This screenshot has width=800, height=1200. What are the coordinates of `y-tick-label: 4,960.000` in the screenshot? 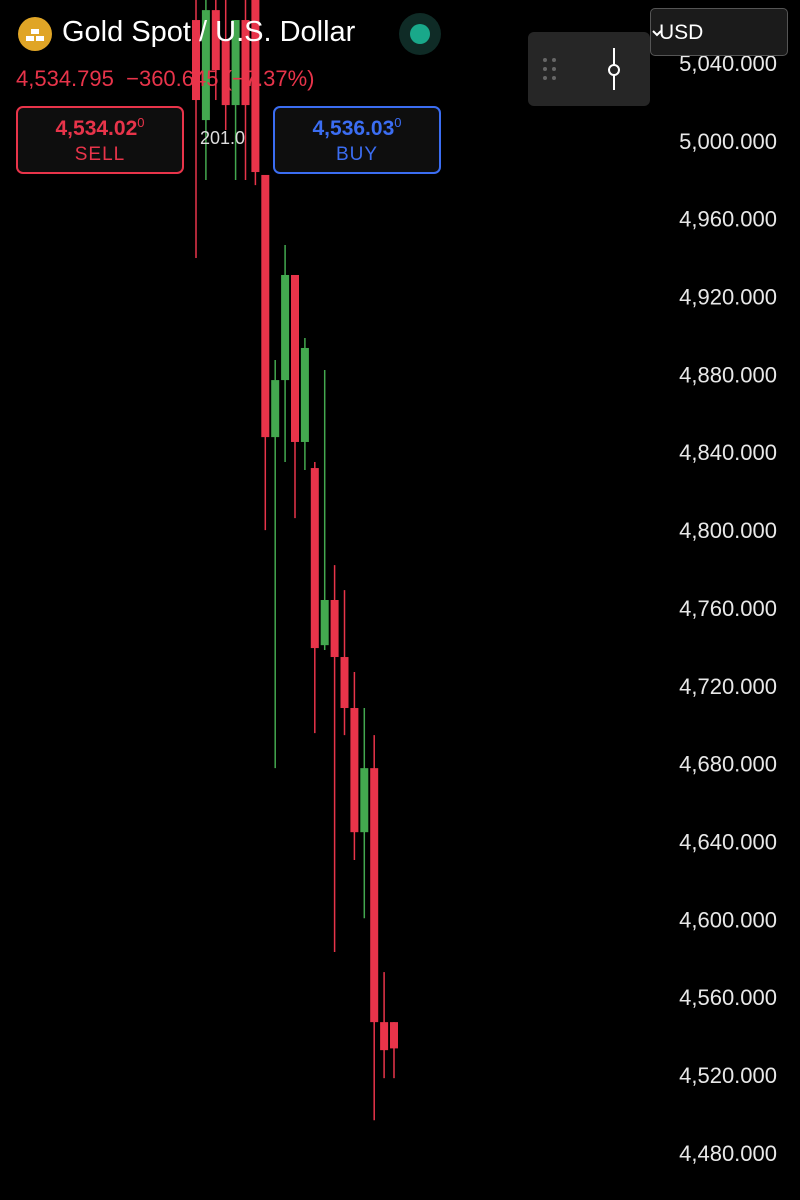 It's located at (728, 219).